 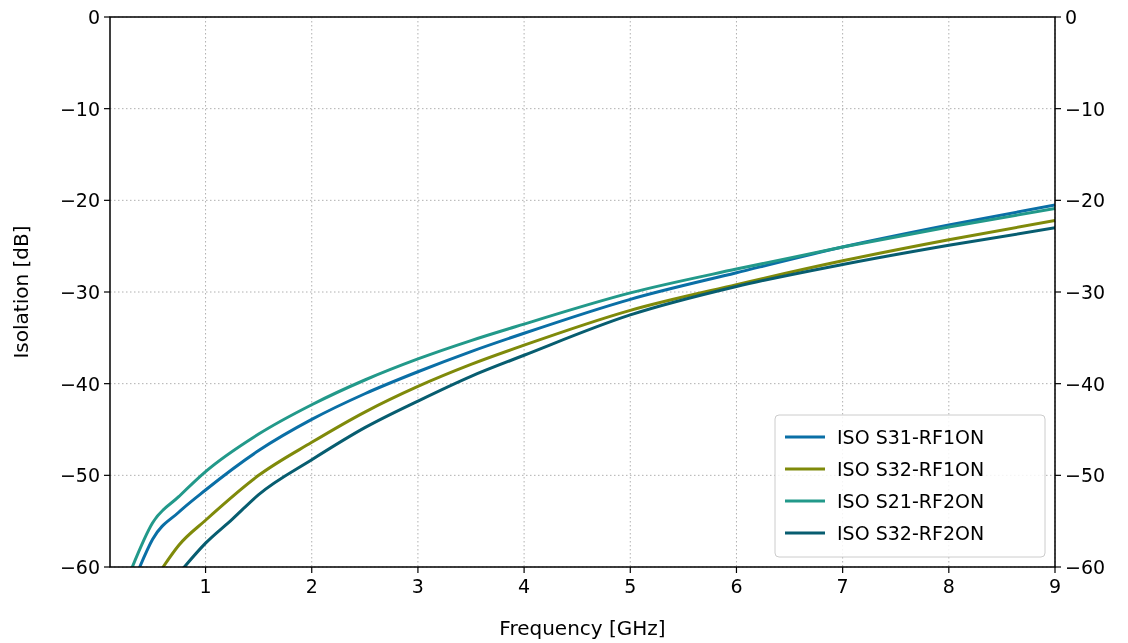 I want to click on x-tick-label: 1, so click(x=205, y=586).